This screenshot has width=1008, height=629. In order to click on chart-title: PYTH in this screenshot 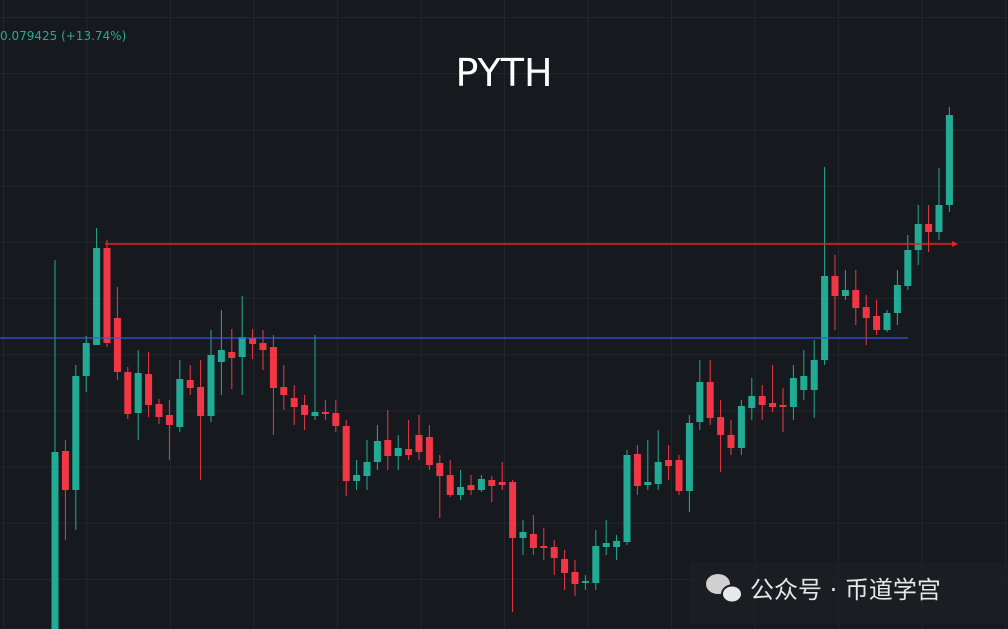, I will do `click(503, 73)`.